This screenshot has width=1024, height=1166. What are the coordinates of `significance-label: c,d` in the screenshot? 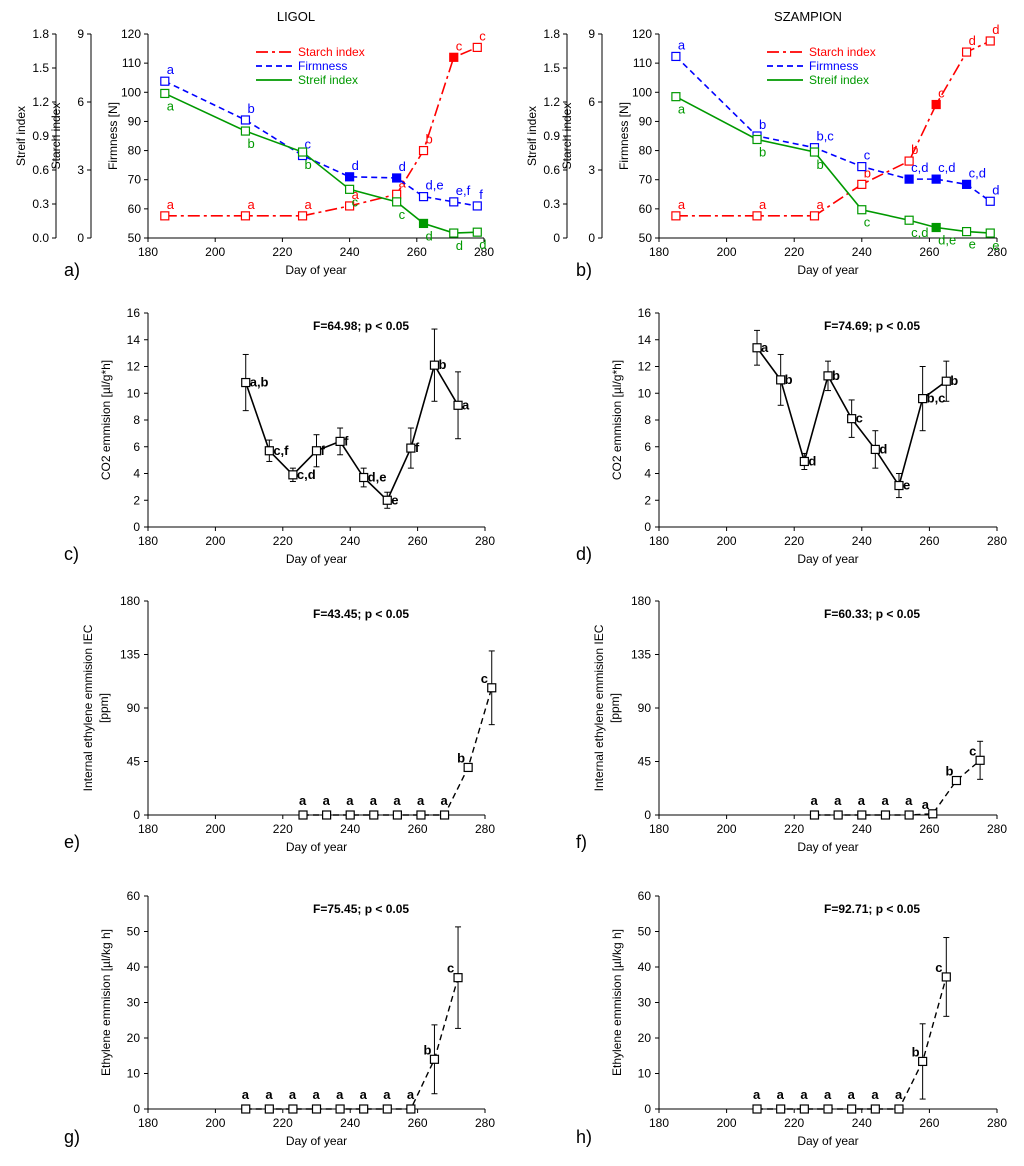 It's located at (919, 167).